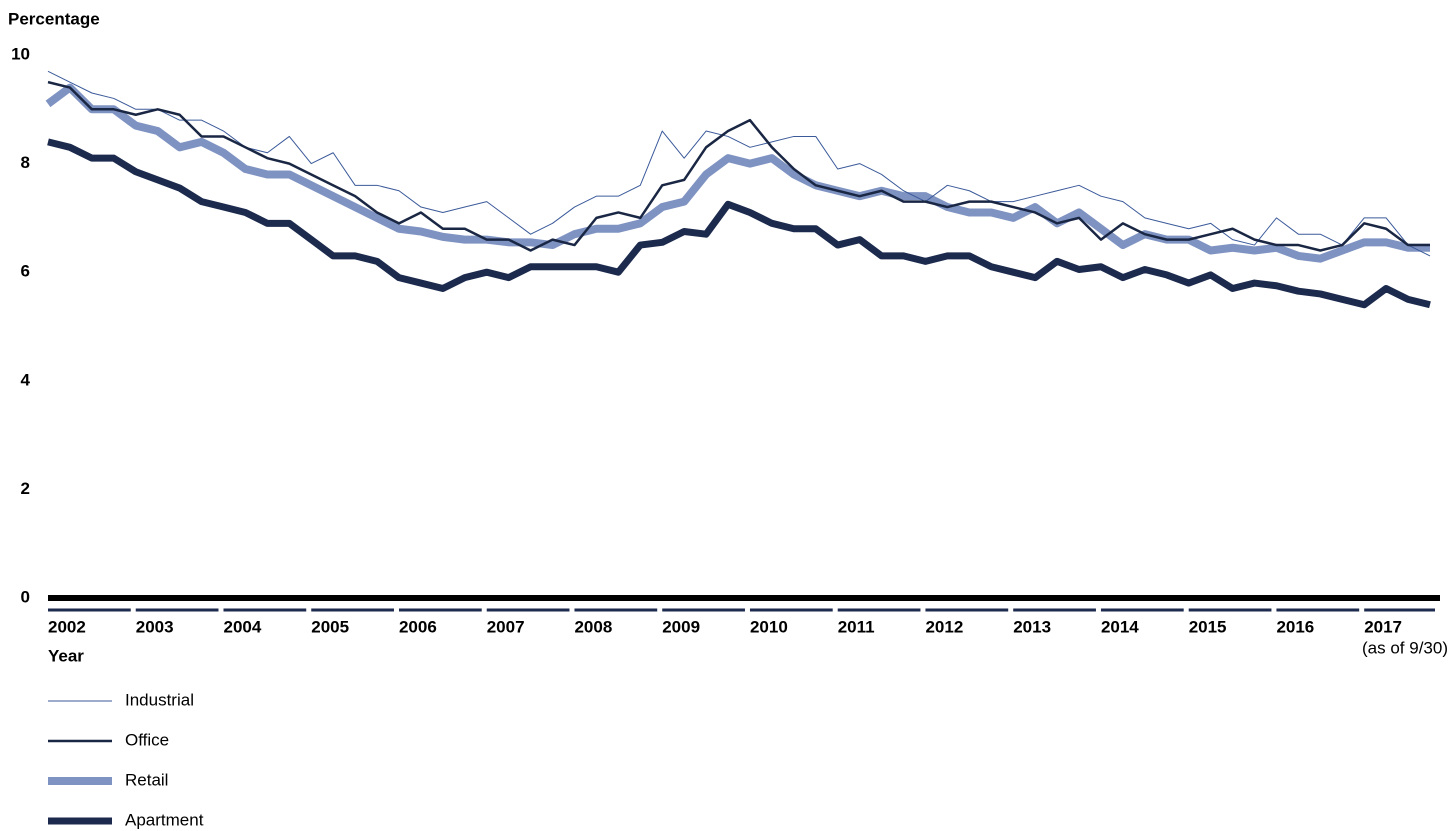 The width and height of the screenshot is (1452, 831). Describe the element at coordinates (66, 655) in the screenshot. I see `x-axis-label: Year` at that location.